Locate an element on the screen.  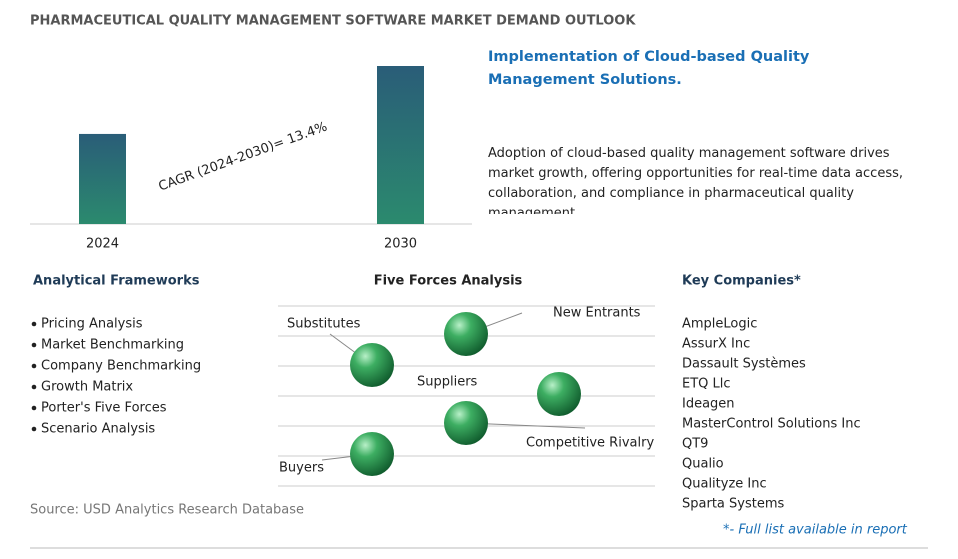
force-label: Competitive Rivalry is located at coordinates (590, 443).